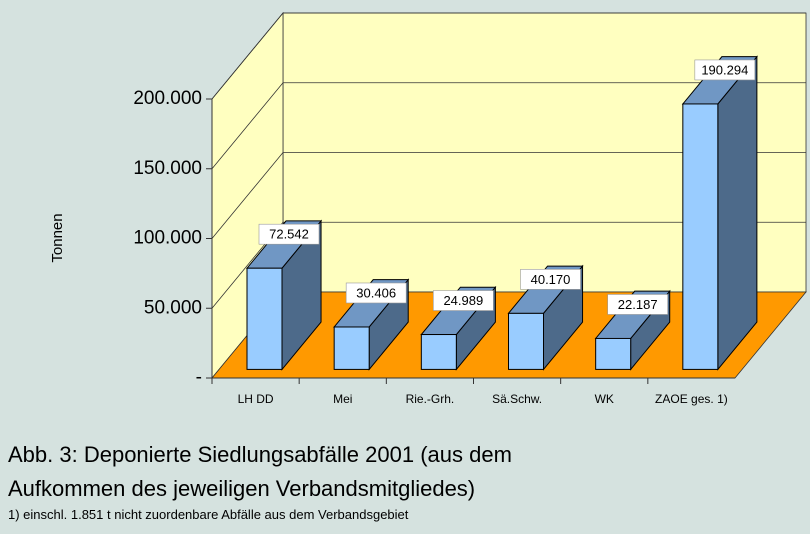  Describe the element at coordinates (167, 168) in the screenshot. I see `y-tick-label: 150.000` at that location.